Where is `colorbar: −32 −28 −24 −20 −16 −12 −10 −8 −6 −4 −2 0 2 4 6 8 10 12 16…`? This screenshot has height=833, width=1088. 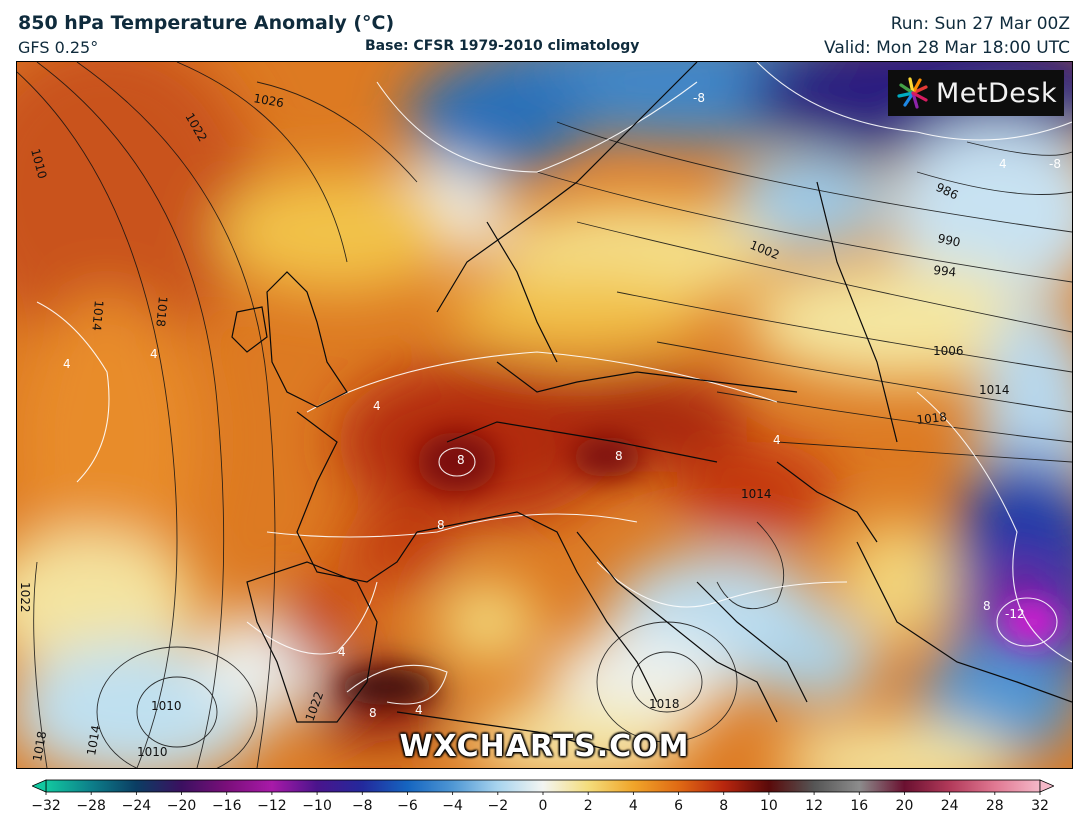 colorbar: −32 −28 −24 −20 −16 −12 −10 −8 −6 −4 −2 0 2 4 6 8 10 12 16… is located at coordinates (542, 802).